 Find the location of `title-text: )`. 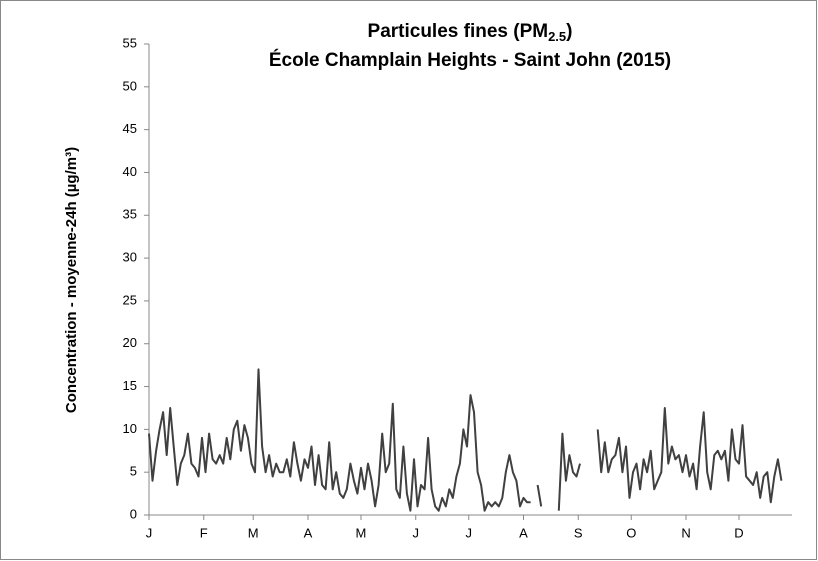

title-text: ) is located at coordinates (569, 31).